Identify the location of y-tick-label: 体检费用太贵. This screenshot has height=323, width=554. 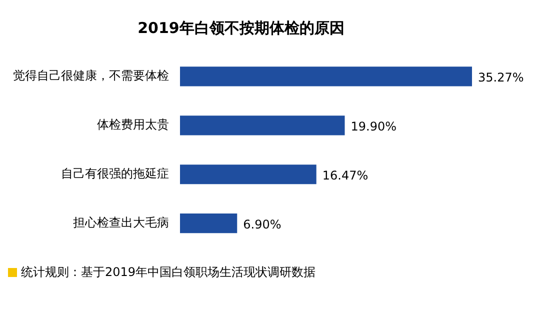
(133, 125).